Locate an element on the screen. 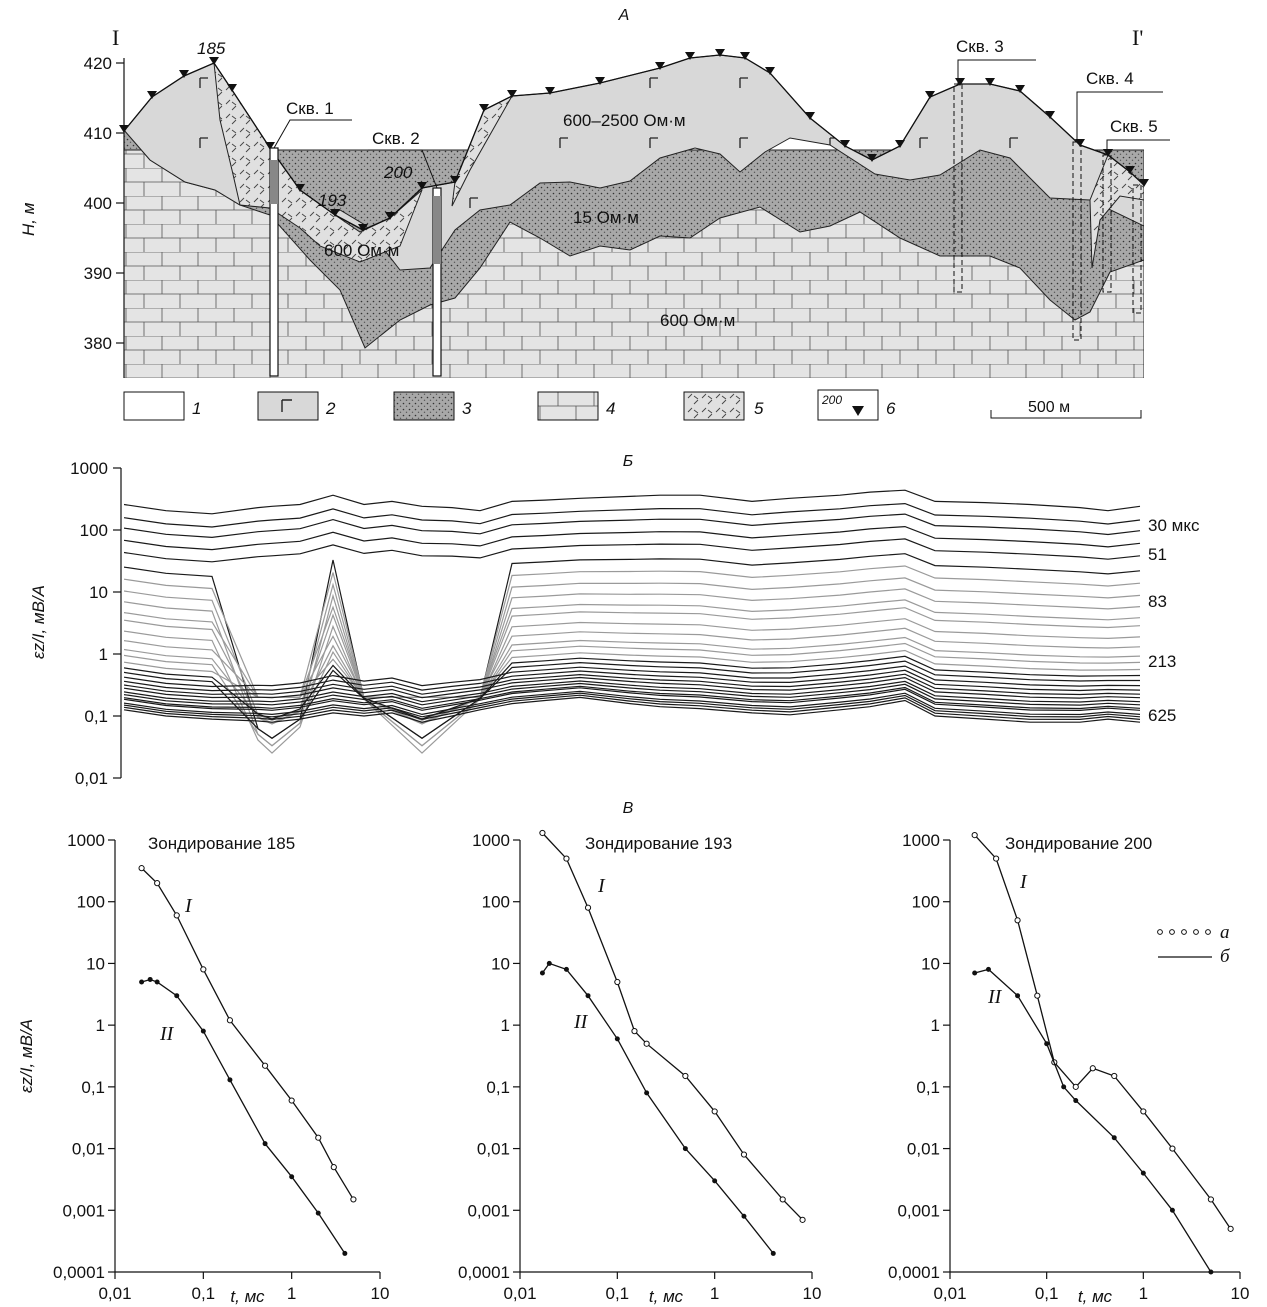  x-axis-label: t, мс is located at coordinates (666, 1296).